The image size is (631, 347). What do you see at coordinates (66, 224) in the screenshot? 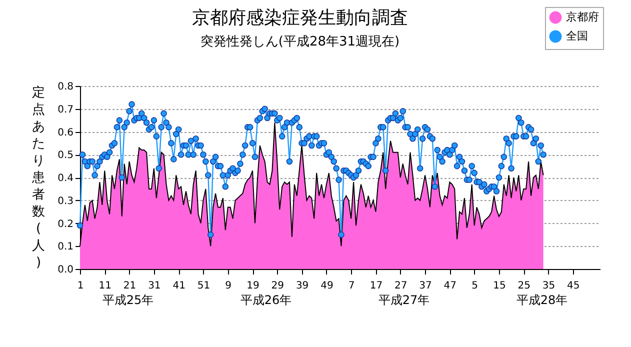
I see `y-tick-label: 0.2` at bounding box center [66, 224].